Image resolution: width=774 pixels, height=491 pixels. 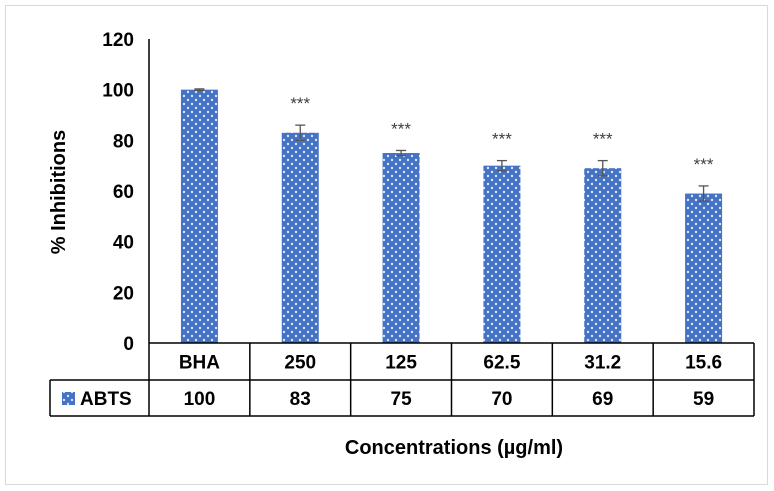 I want to click on y-tick-label: 40, so click(x=123, y=243).